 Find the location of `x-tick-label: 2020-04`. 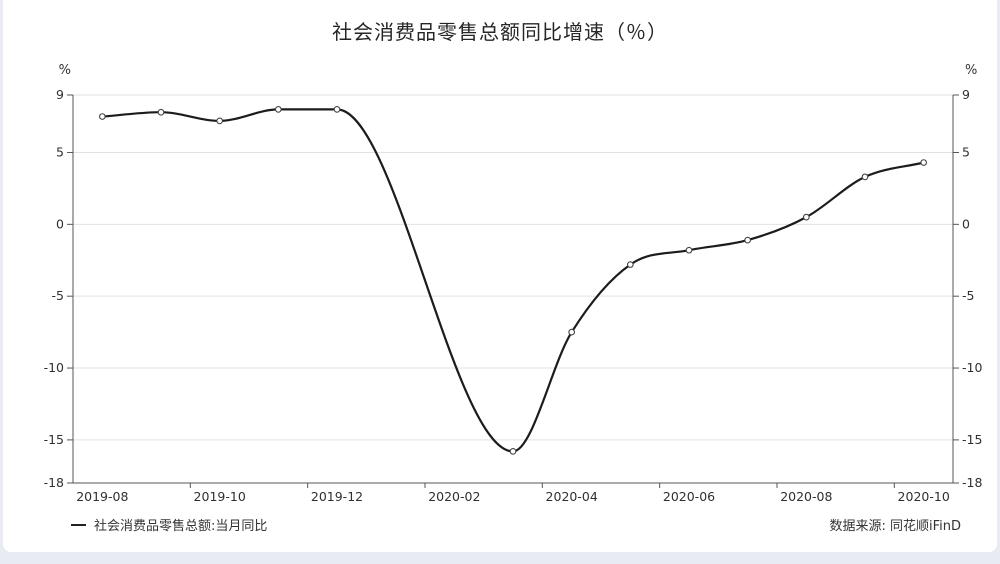

x-tick-label: 2020-04 is located at coordinates (572, 496).